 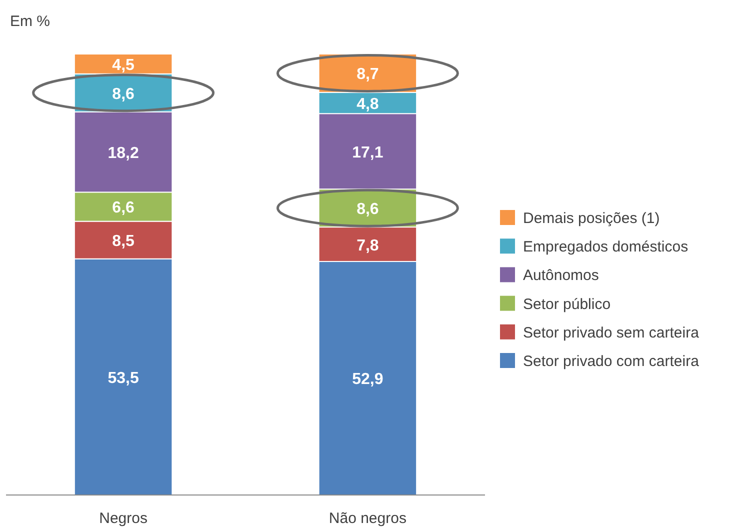 What do you see at coordinates (123, 153) in the screenshot?
I see `data-label: 18,2` at bounding box center [123, 153].